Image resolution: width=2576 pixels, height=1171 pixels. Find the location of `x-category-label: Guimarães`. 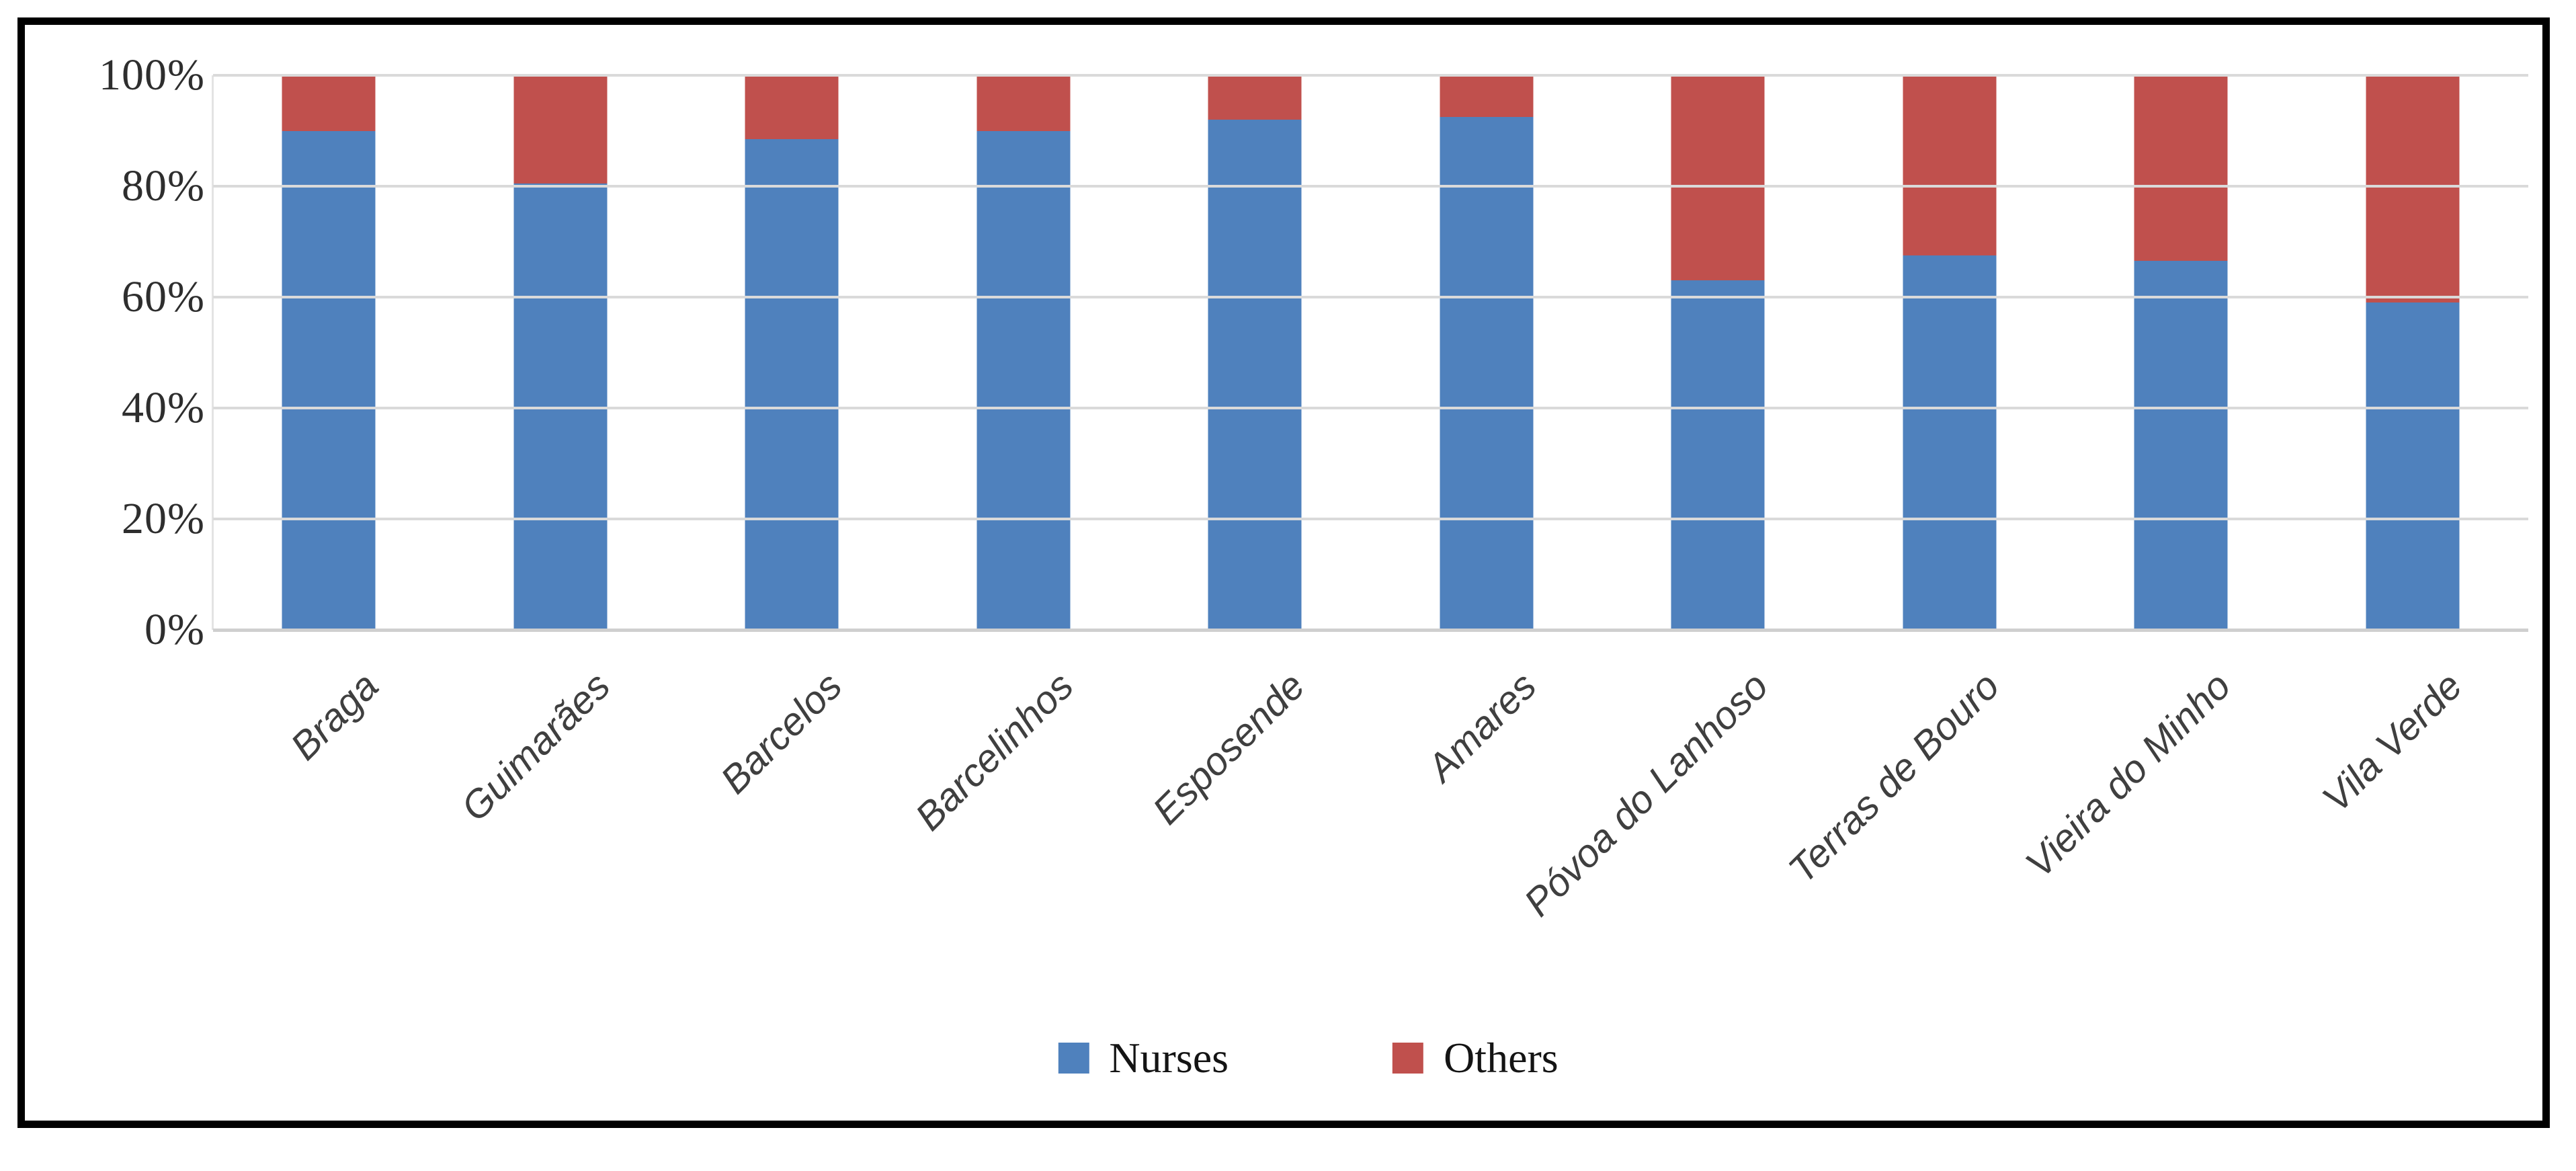

x-category-label: Guimarães is located at coordinates (535, 746).